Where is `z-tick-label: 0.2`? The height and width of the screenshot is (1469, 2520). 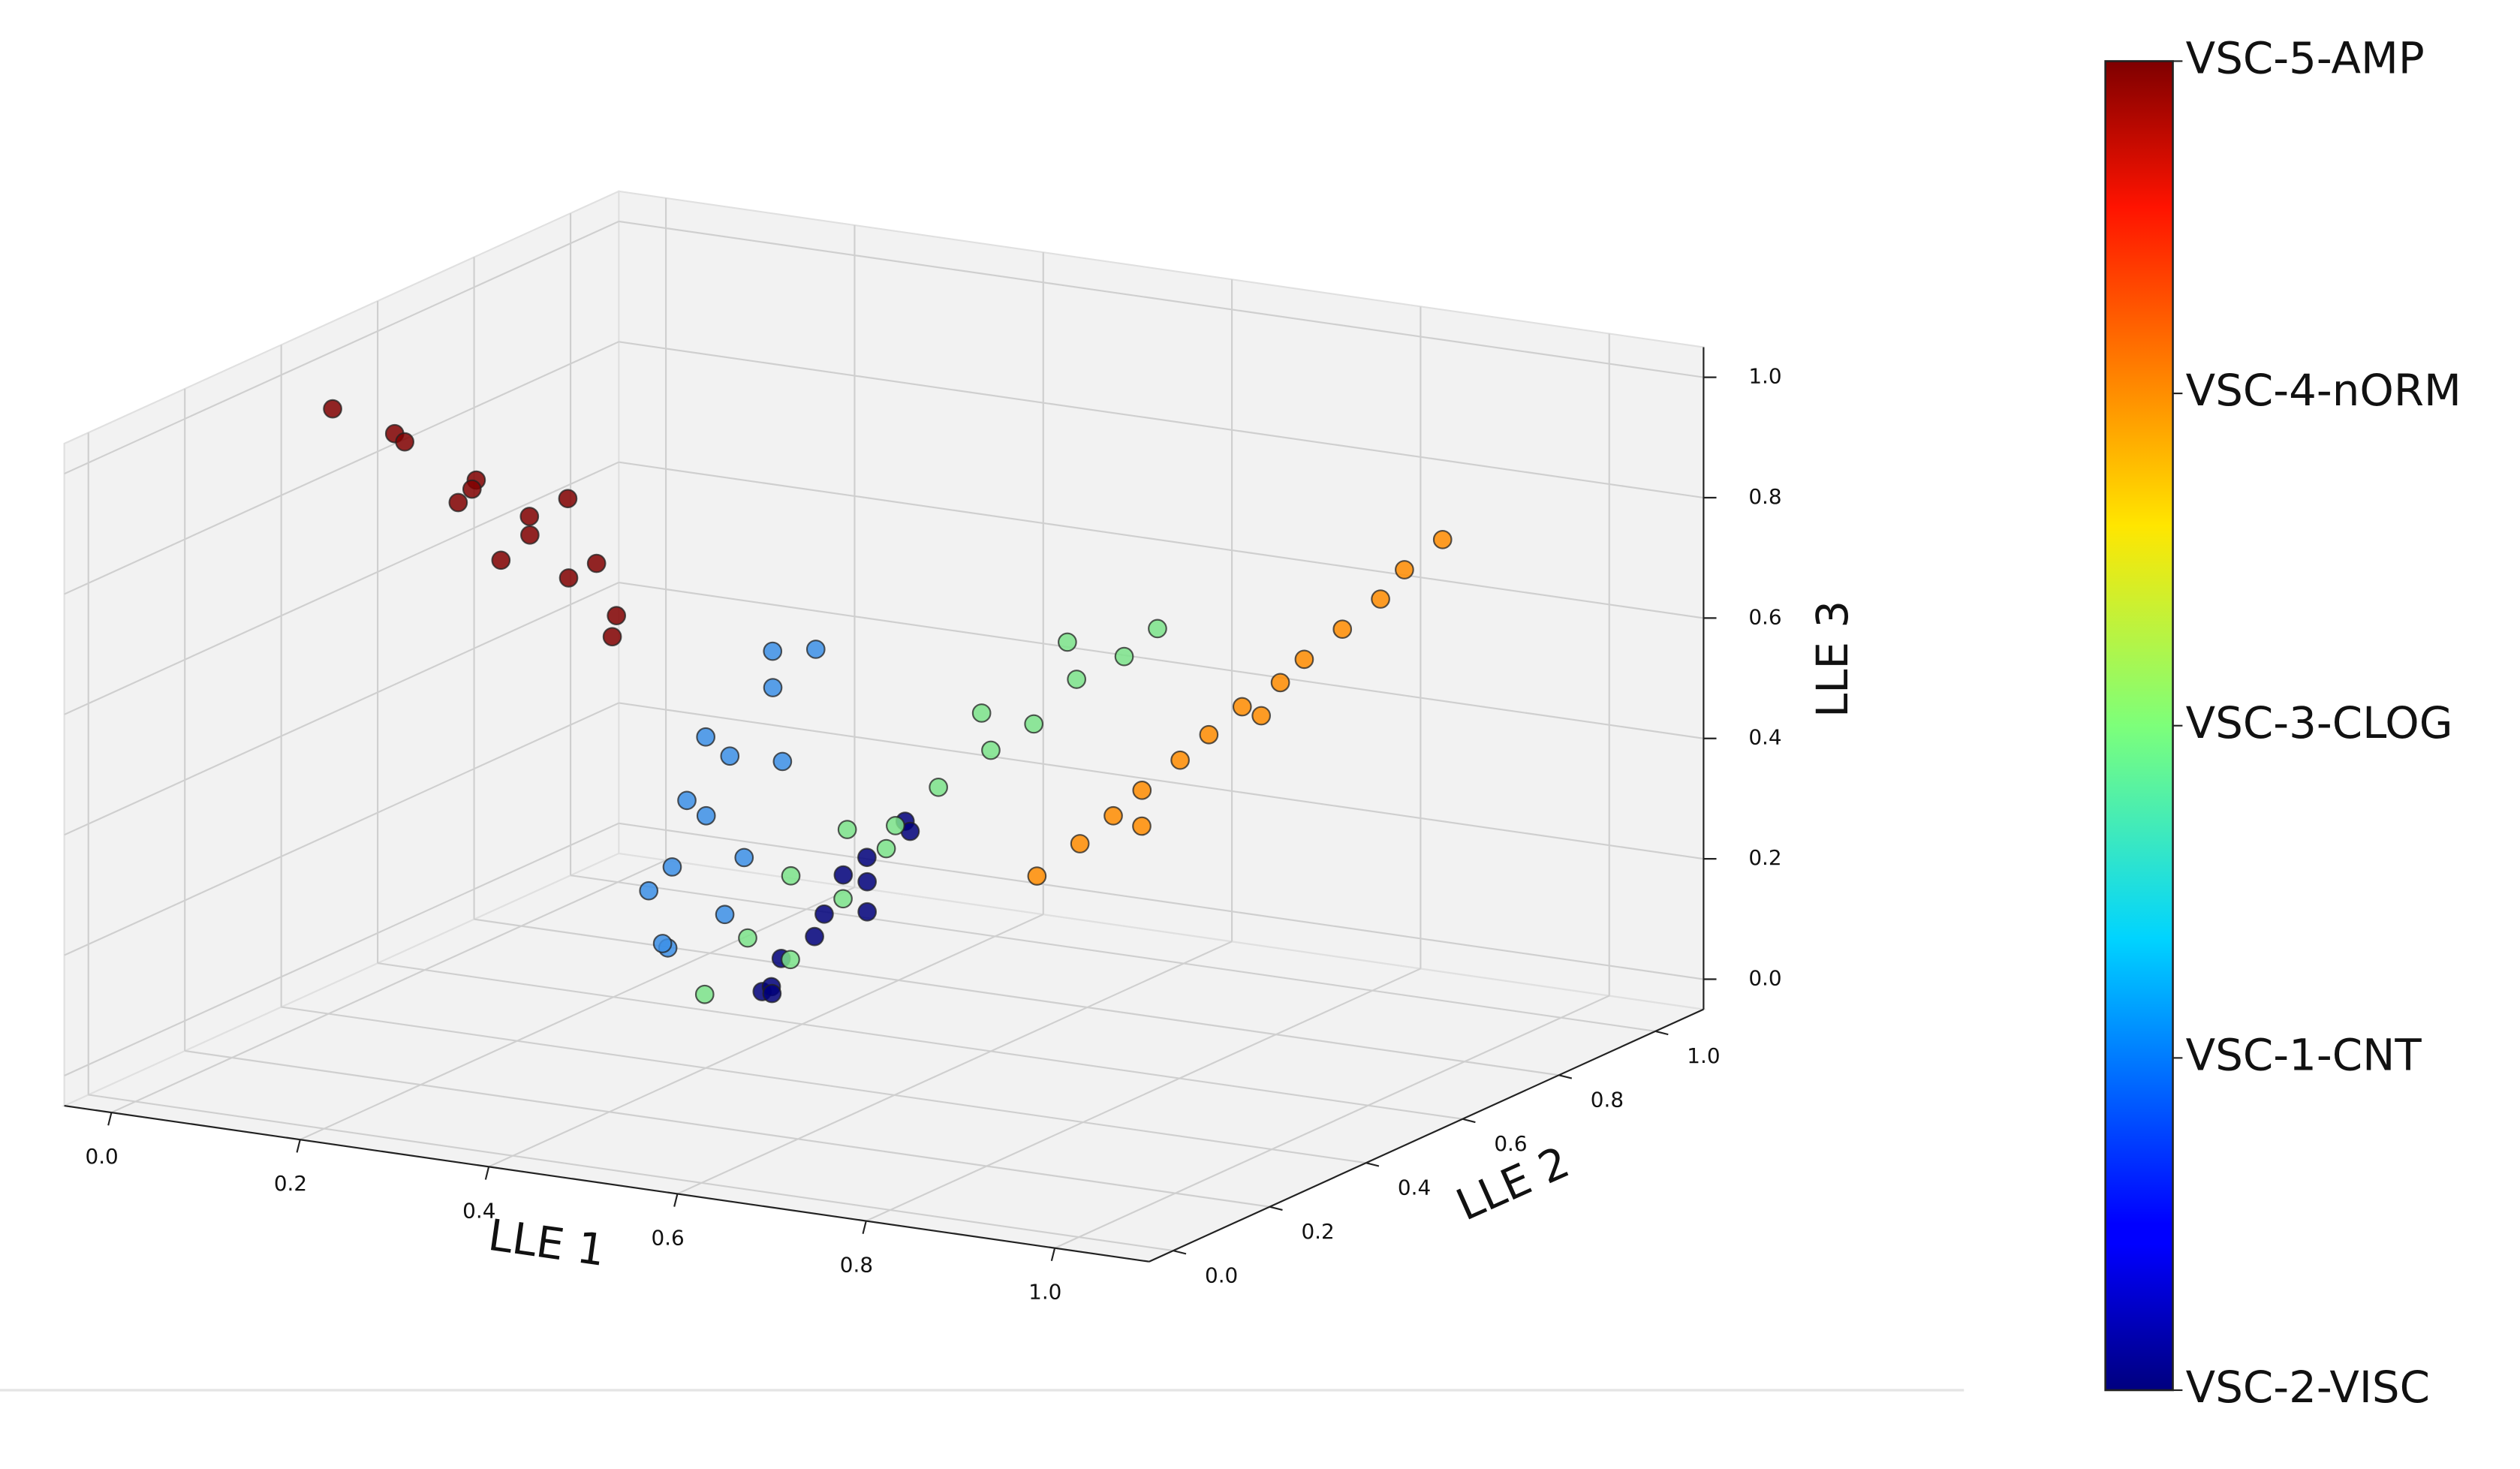
z-tick-label: 0.2 is located at coordinates (1764, 857).